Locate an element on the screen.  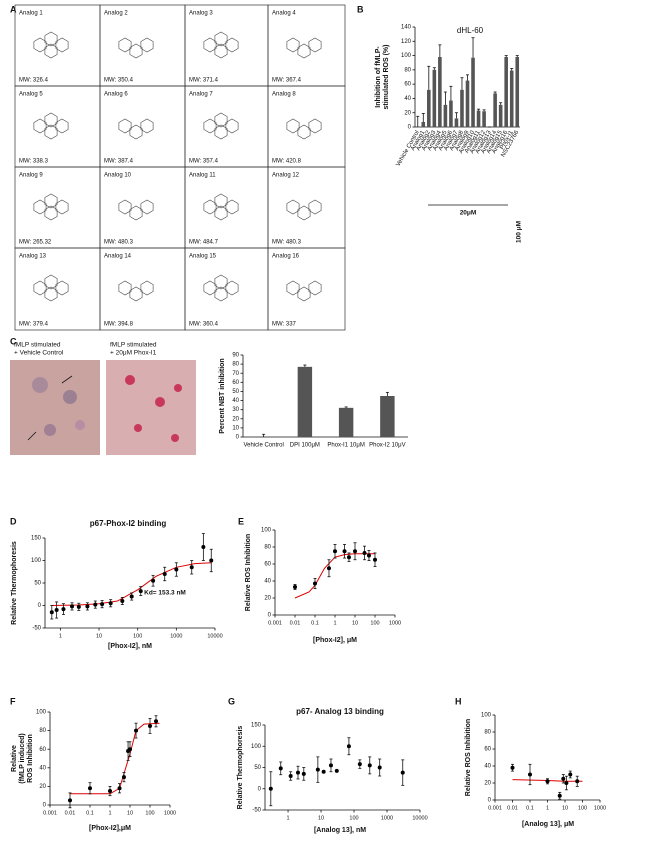
panel-letter: D is located at coordinates (13, 521).